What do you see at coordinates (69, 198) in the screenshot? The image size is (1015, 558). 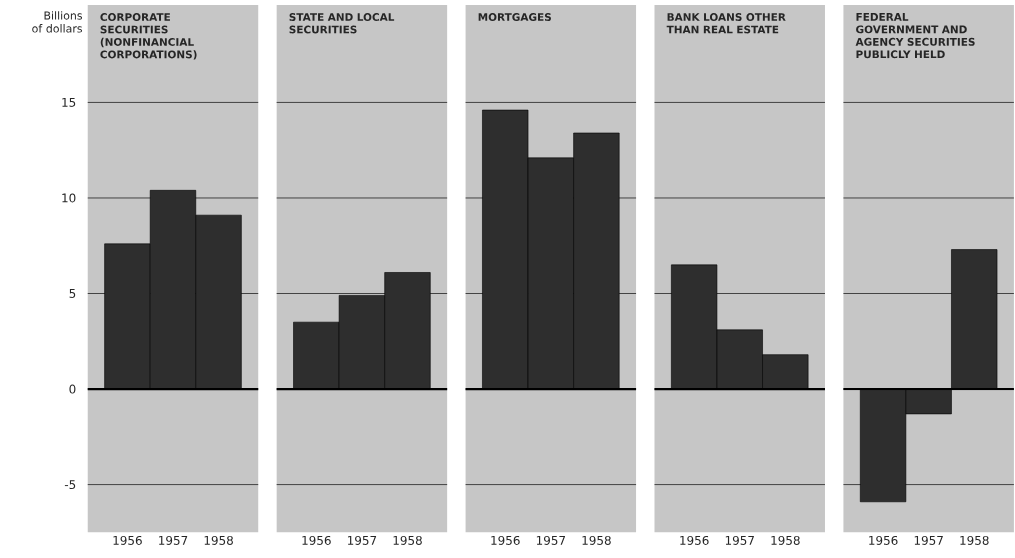 I see `y-tick-label: 10` at bounding box center [69, 198].